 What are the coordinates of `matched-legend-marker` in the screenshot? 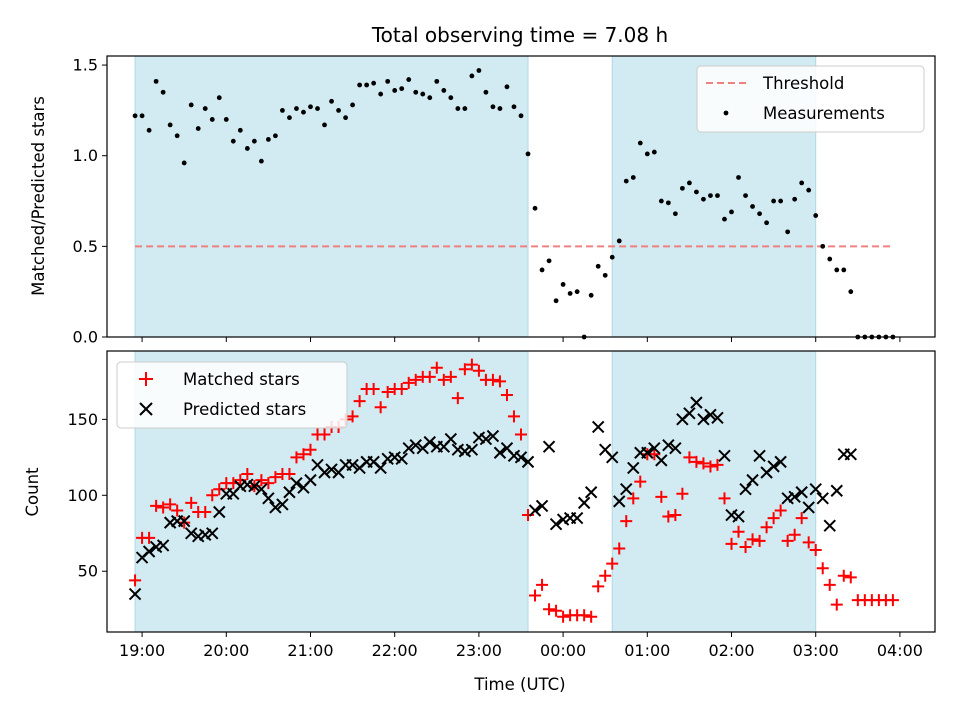 It's located at (146, 379).